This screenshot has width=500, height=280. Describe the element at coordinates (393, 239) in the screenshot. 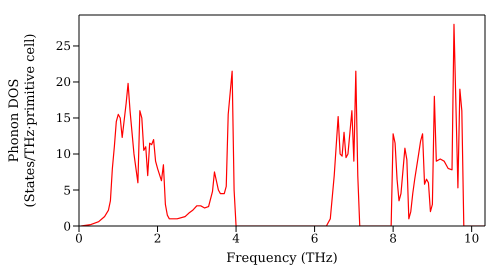

I see `x-tick-label: 8` at that location.